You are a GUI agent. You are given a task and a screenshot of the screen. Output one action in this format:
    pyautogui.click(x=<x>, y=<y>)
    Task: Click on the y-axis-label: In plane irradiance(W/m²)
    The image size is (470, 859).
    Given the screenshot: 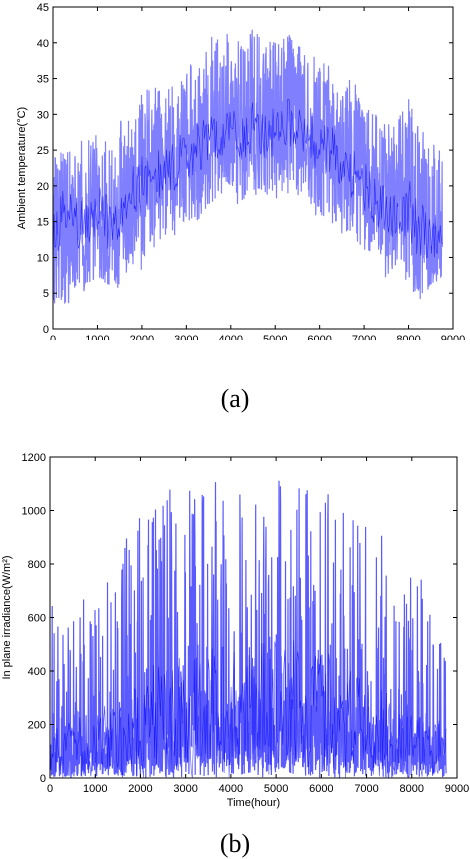 What is the action you would take?
    pyautogui.click(x=7, y=617)
    